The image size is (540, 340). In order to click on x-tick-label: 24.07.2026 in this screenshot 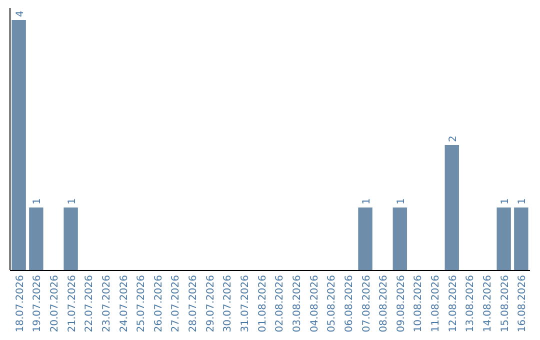, I will do `click(124, 303)`.